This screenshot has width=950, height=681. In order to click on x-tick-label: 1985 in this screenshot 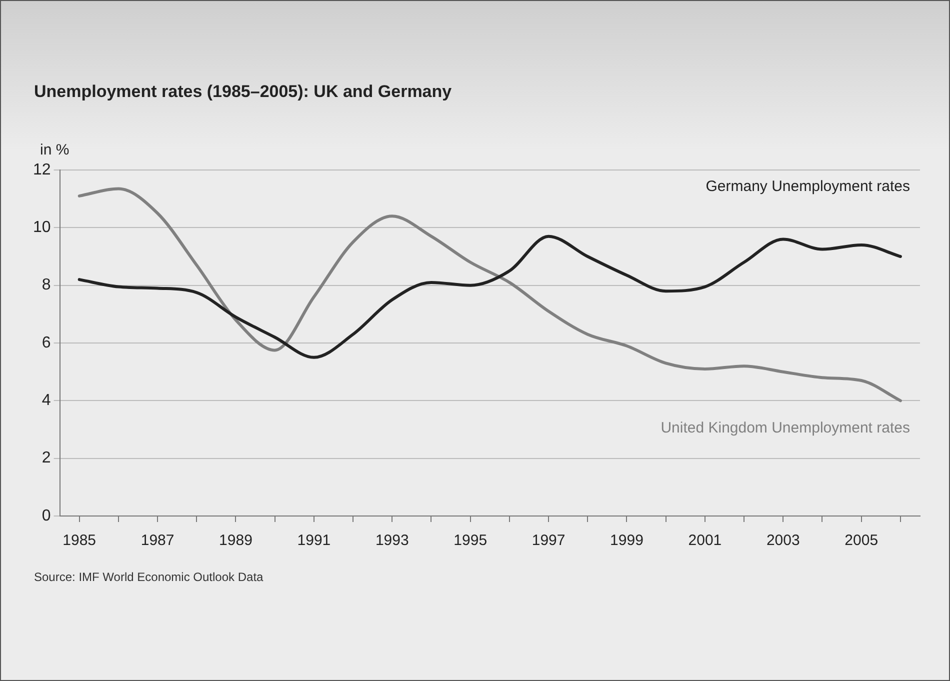, I will do `click(79, 541)`.